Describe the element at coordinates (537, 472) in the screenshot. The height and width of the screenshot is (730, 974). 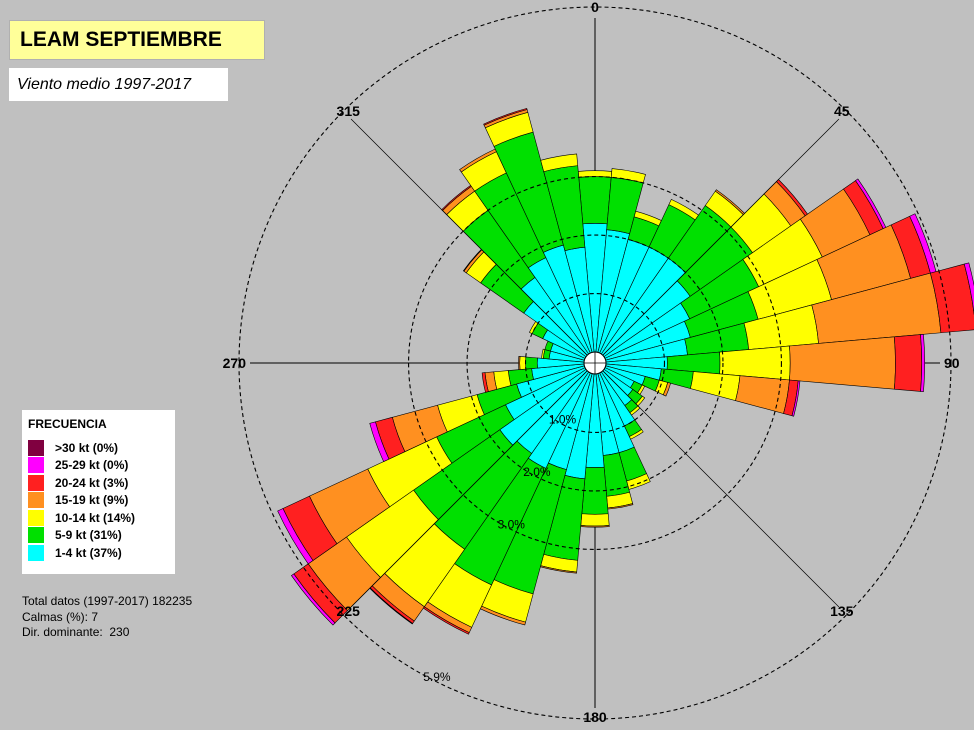
I see `ring-label: 2.0%` at that location.